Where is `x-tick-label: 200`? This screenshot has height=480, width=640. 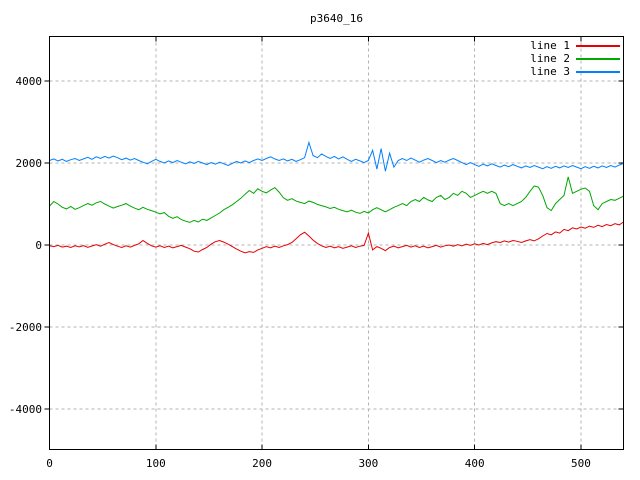 x-tick-label: 200 is located at coordinates (262, 463).